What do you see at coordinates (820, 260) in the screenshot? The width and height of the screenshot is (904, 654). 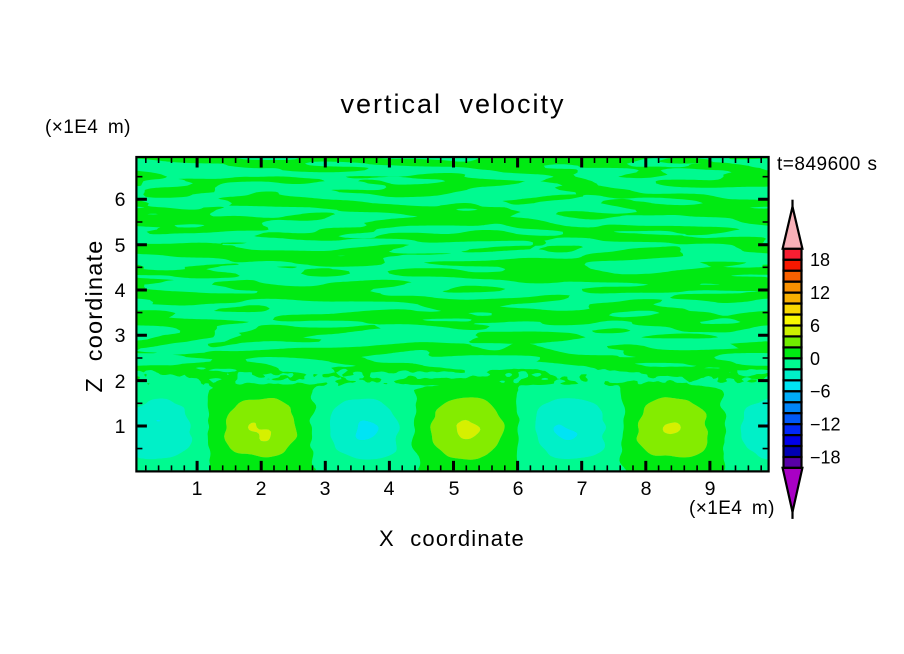 I see `svg-text: 18` at bounding box center [820, 260].